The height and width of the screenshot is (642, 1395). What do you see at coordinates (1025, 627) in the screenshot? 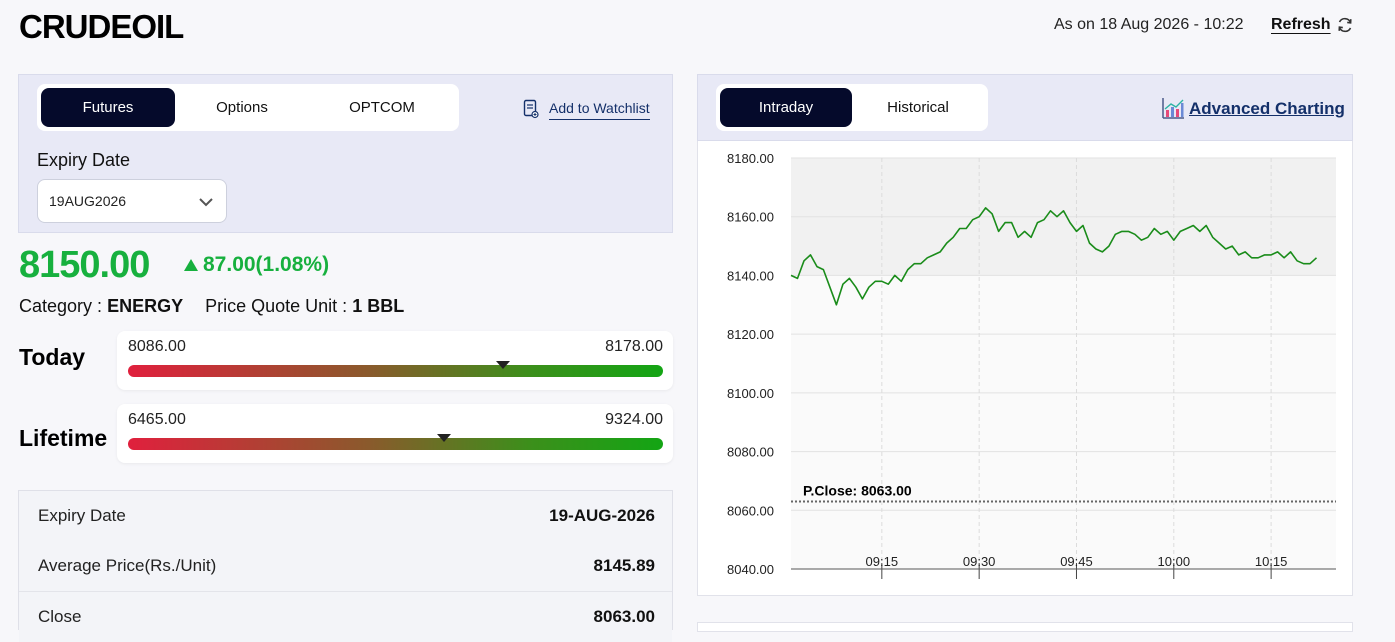
I see `next-card` at bounding box center [1025, 627].